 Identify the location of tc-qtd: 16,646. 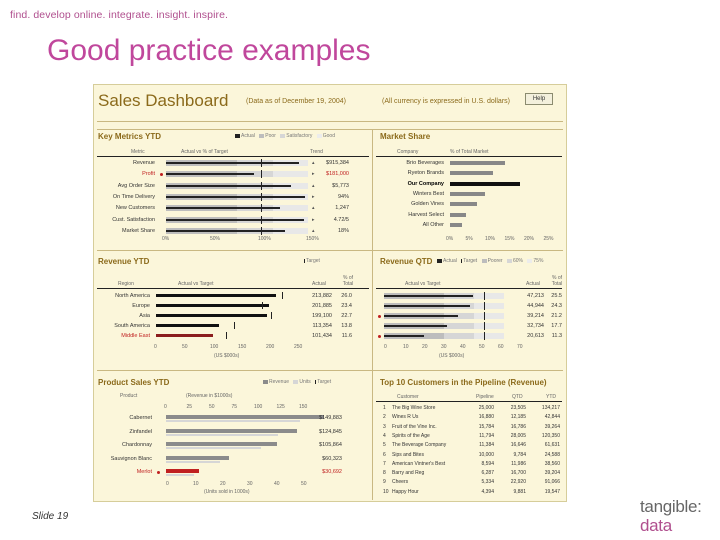
(518, 445).